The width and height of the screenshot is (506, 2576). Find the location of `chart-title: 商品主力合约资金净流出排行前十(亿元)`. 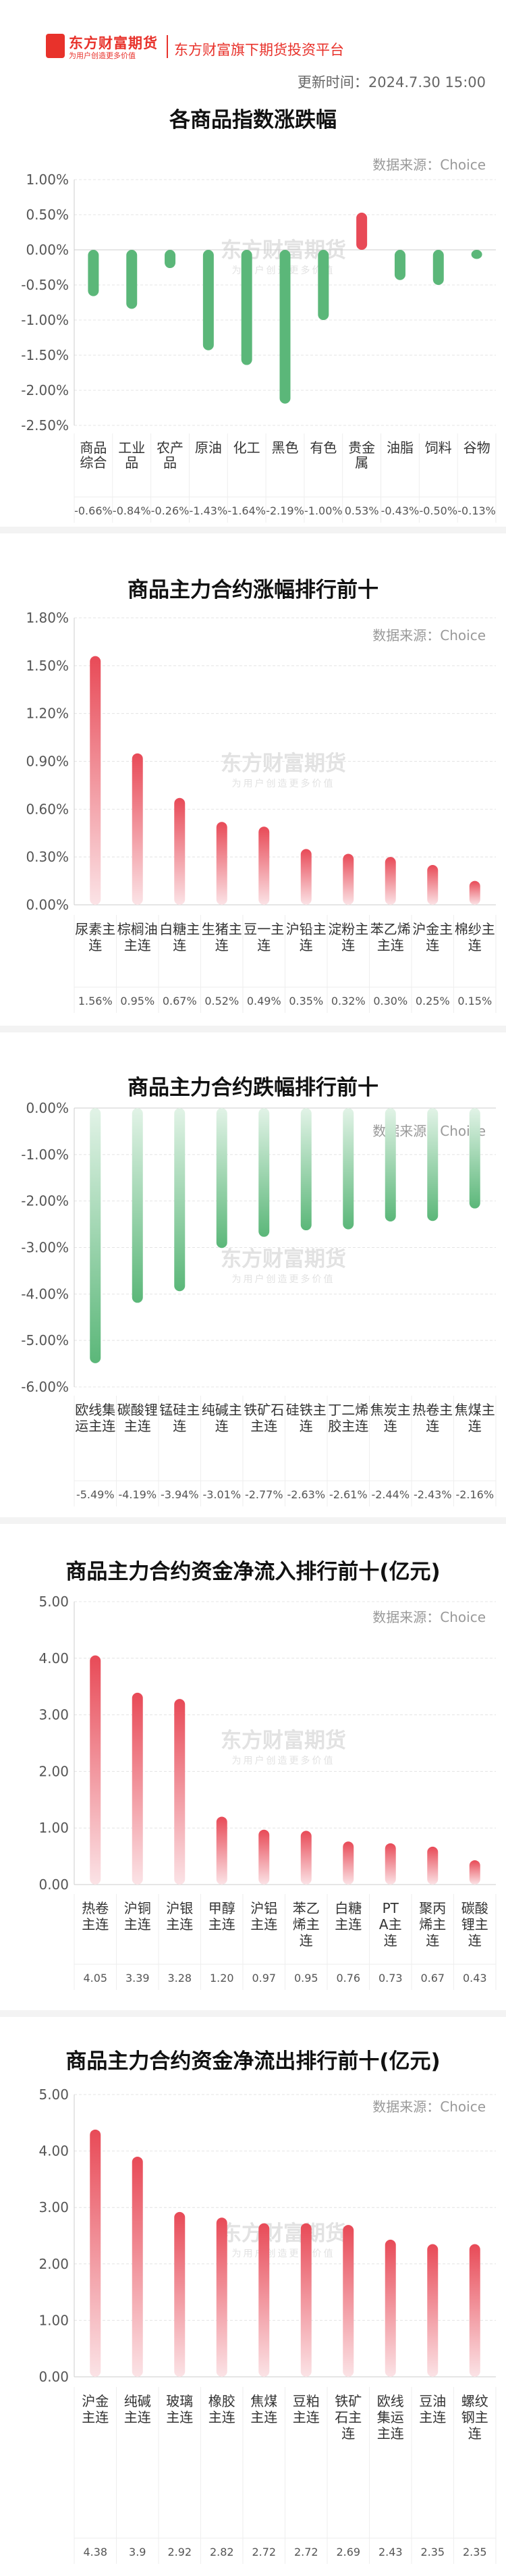

chart-title: 商品主力合约资金净流出排行前十(亿元) is located at coordinates (253, 2061).